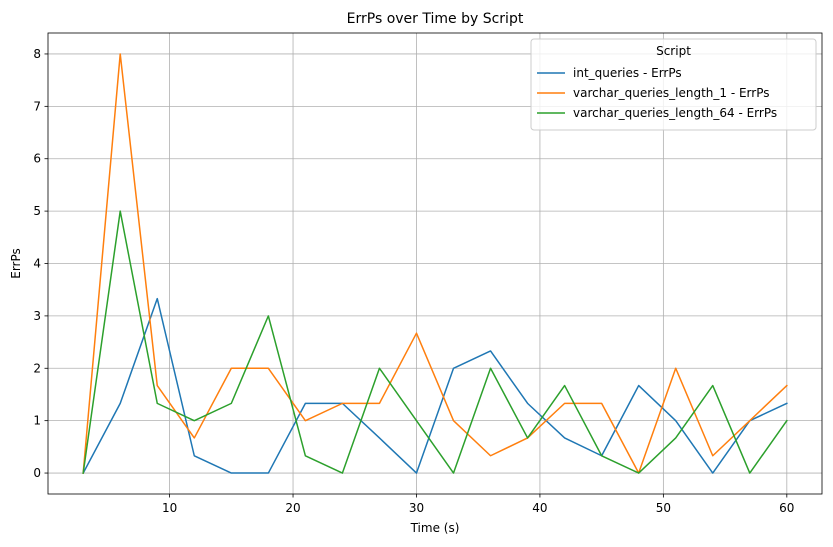 Image resolution: width=833 pixels, height=547 pixels. Describe the element at coordinates (435, 19) in the screenshot. I see `chart-title: ErrPs over Time by Script` at that location.